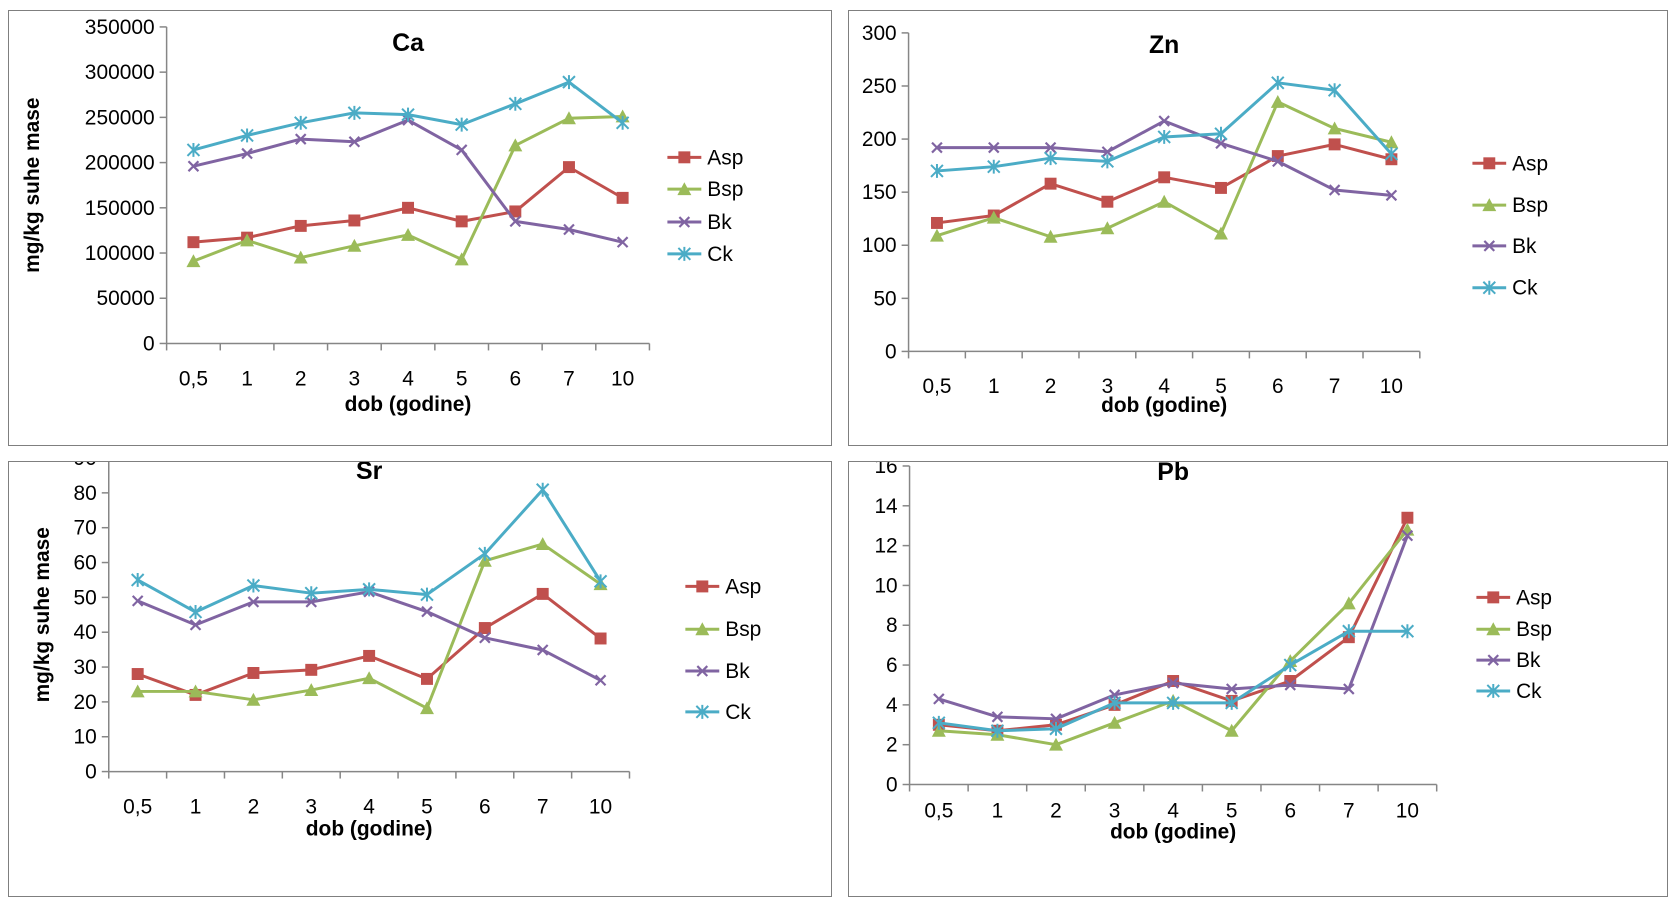  I want to click on legend-entry-bk: Bk, so click(719, 222).